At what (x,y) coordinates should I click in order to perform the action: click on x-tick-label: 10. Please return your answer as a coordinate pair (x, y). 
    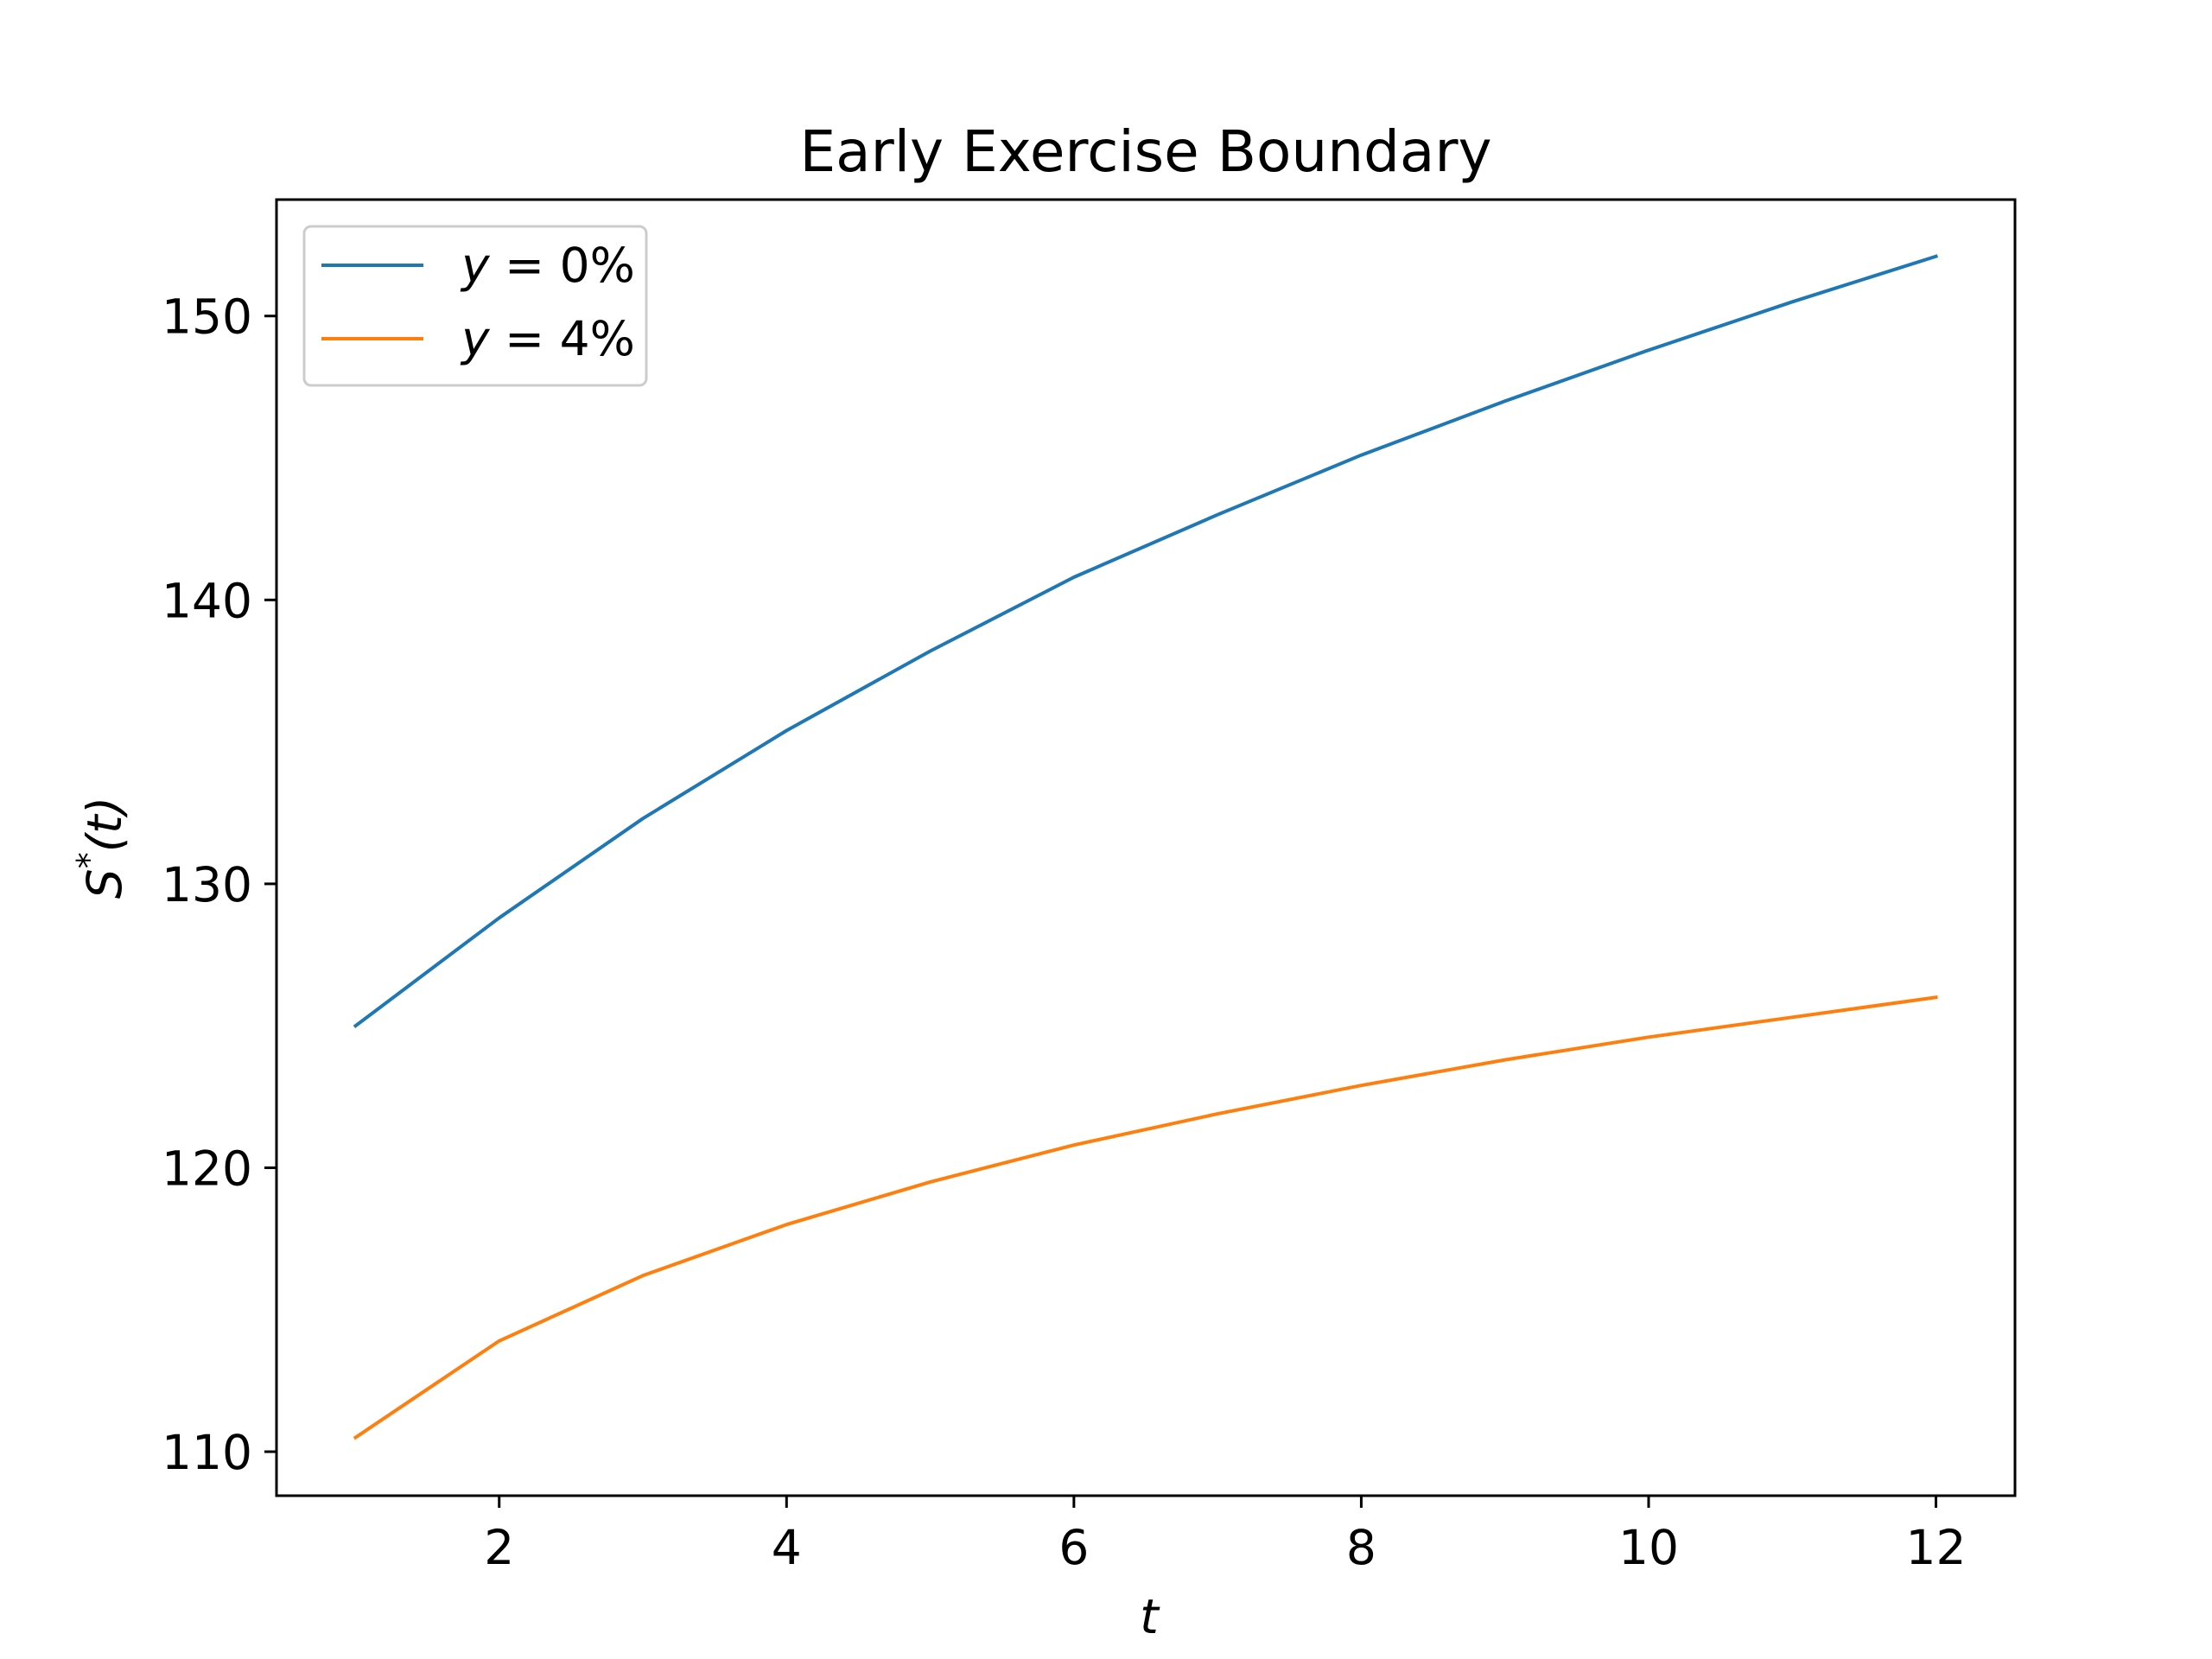
    Looking at the image, I should click on (1648, 1547).